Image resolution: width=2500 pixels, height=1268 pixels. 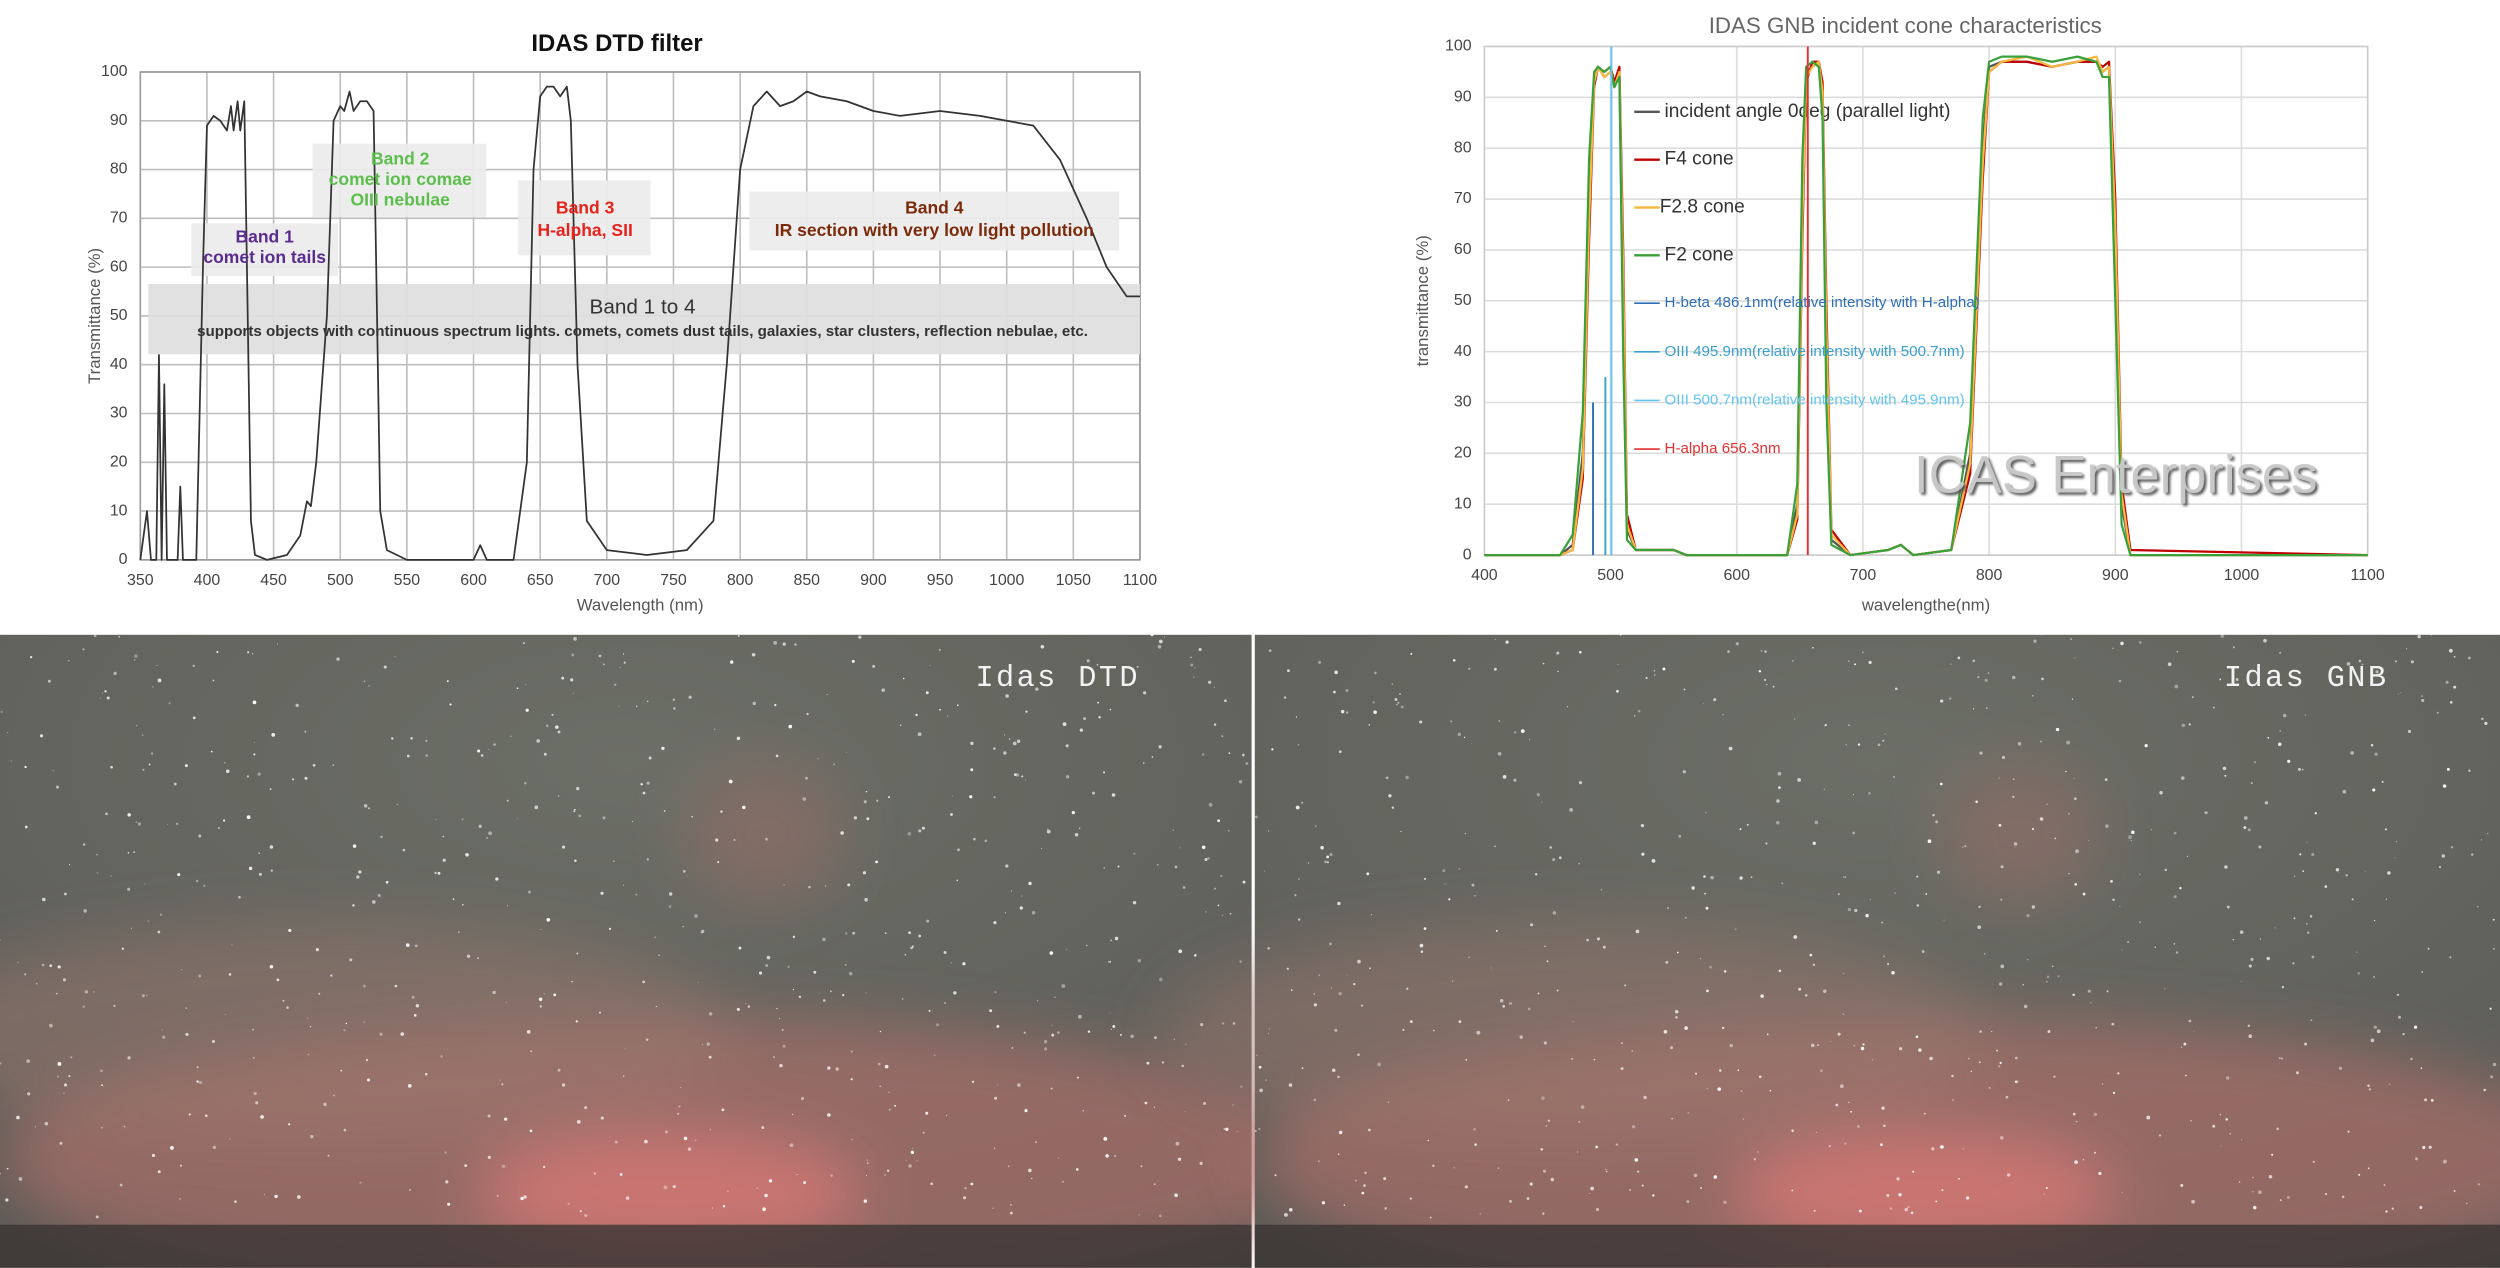 What do you see at coordinates (584, 218) in the screenshot?
I see `annotation-box` at bounding box center [584, 218].